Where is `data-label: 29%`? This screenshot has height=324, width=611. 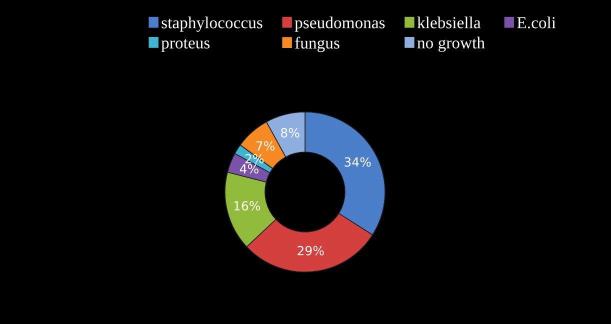 data-label: 29% is located at coordinates (311, 251).